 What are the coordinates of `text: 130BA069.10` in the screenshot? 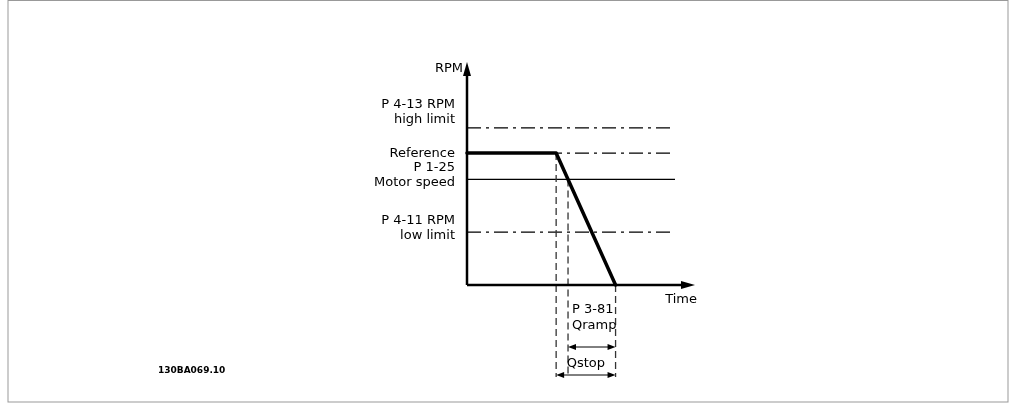 It's located at (192, 370).